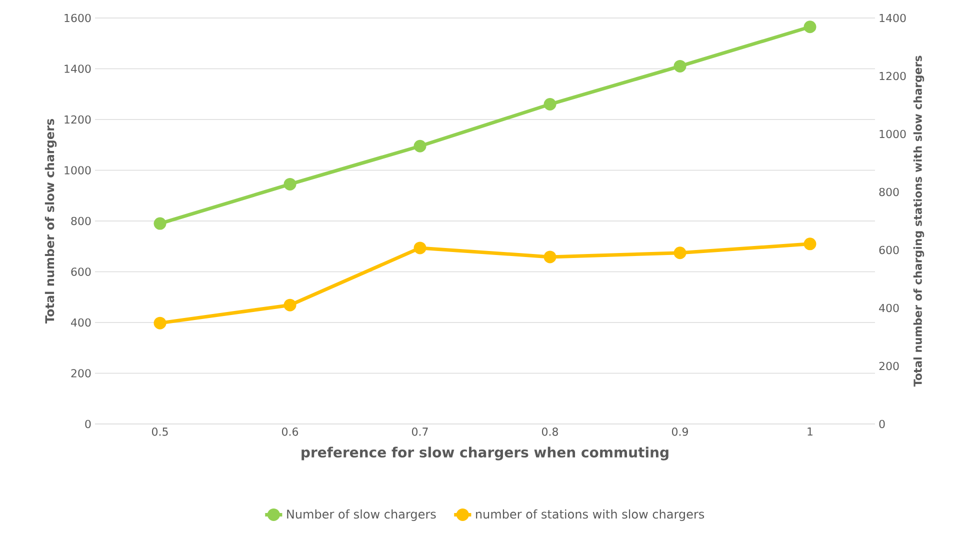 Image resolution: width=953 pixels, height=537 pixels. I want to click on y2-tick-label: 0, so click(882, 424).